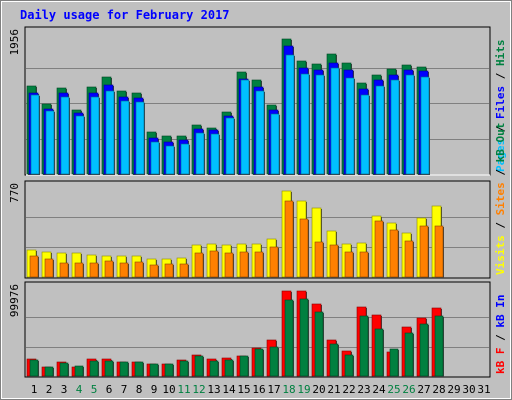 The height and width of the screenshot is (400, 512). What do you see at coordinates (438, 389) in the screenshot?
I see `x-tick-label-28: 28` at bounding box center [438, 389].